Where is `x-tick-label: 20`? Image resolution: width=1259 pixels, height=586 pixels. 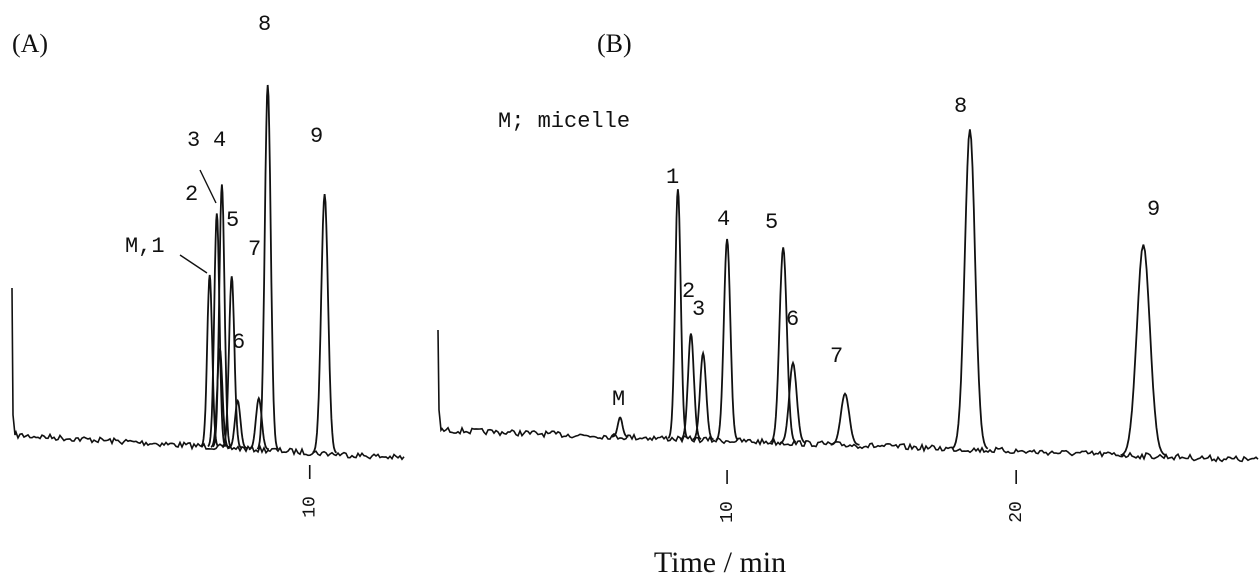 x-tick-label: 20 is located at coordinates (1017, 512).